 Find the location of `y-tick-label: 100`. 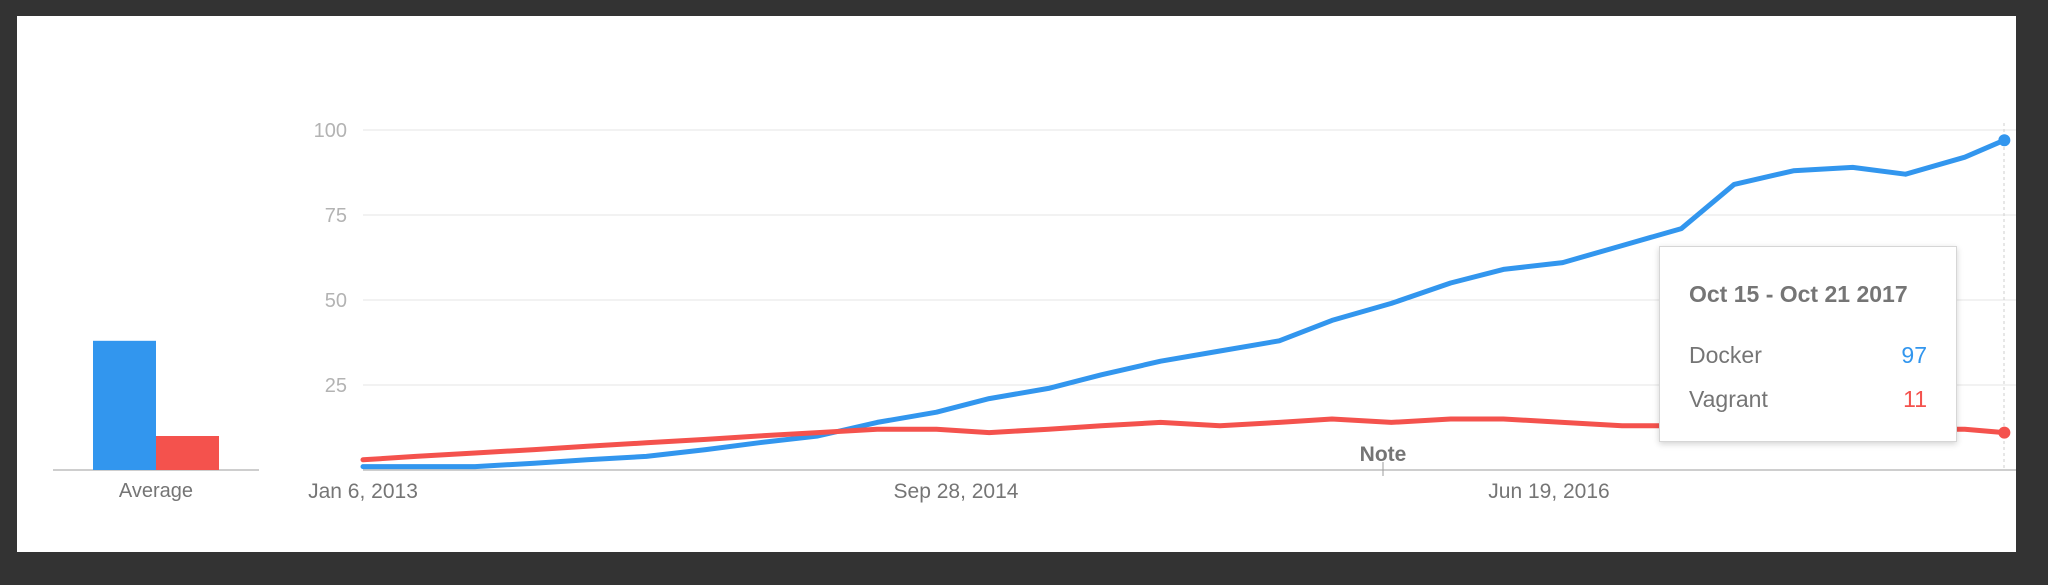

y-tick-label: 100 is located at coordinates (330, 131).